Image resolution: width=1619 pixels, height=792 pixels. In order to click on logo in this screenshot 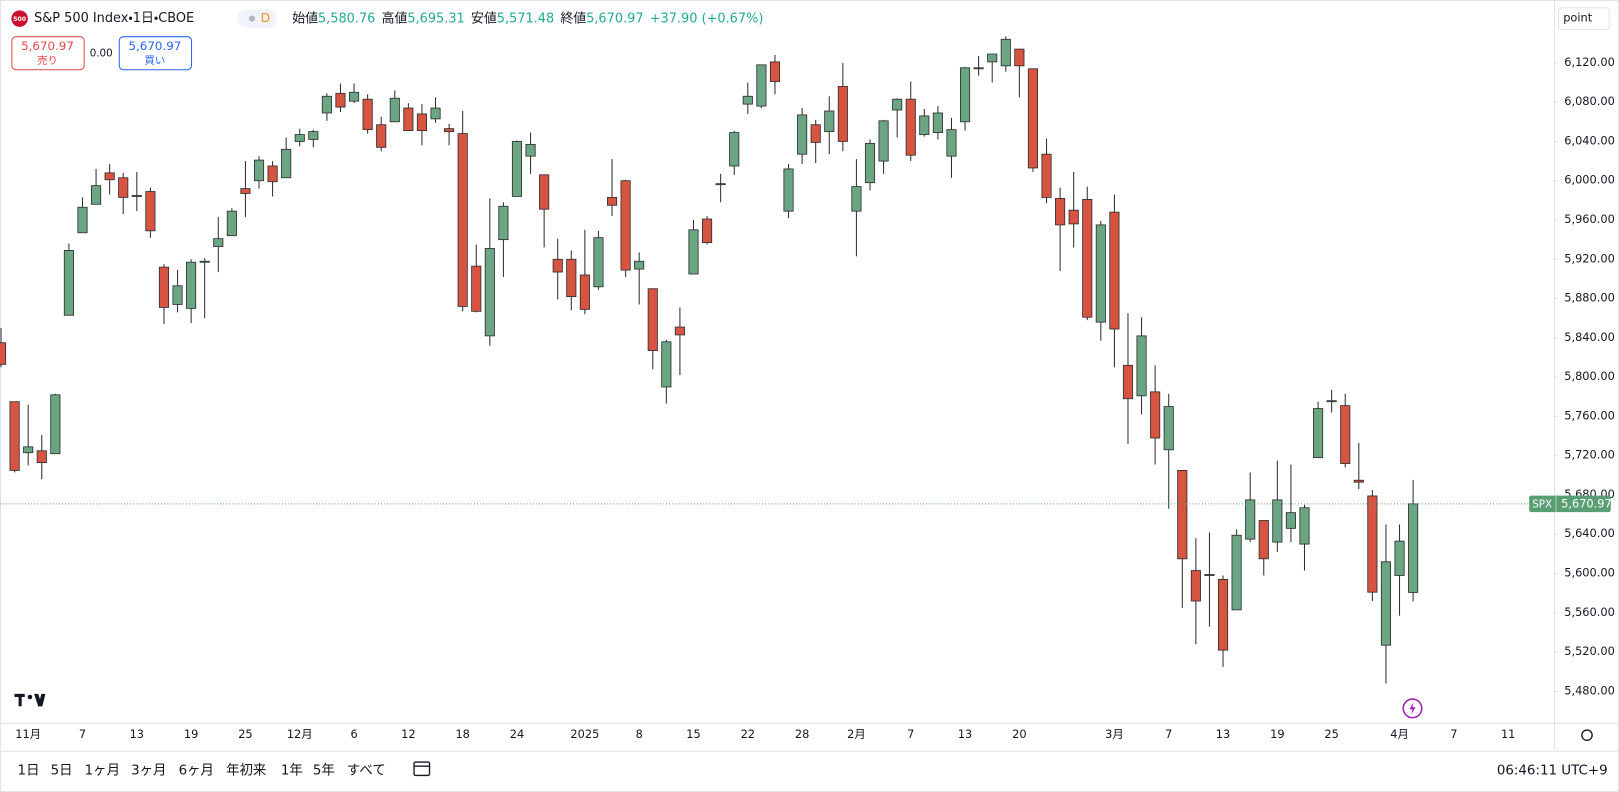, I will do `click(30, 700)`.